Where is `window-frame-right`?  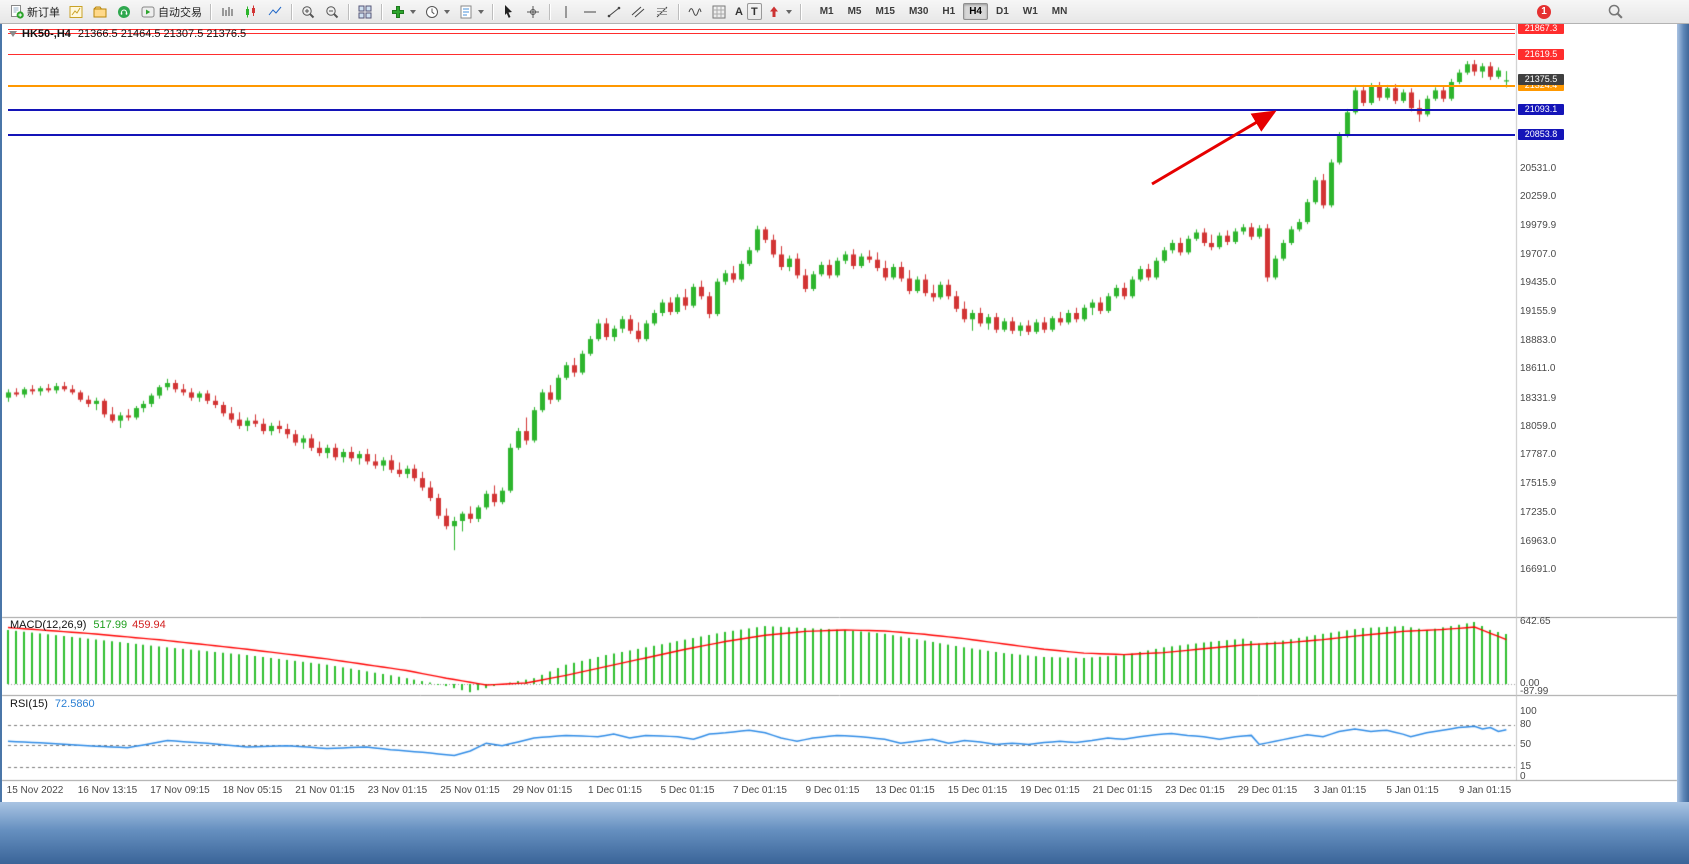
window-frame-right is located at coordinates (1683, 413).